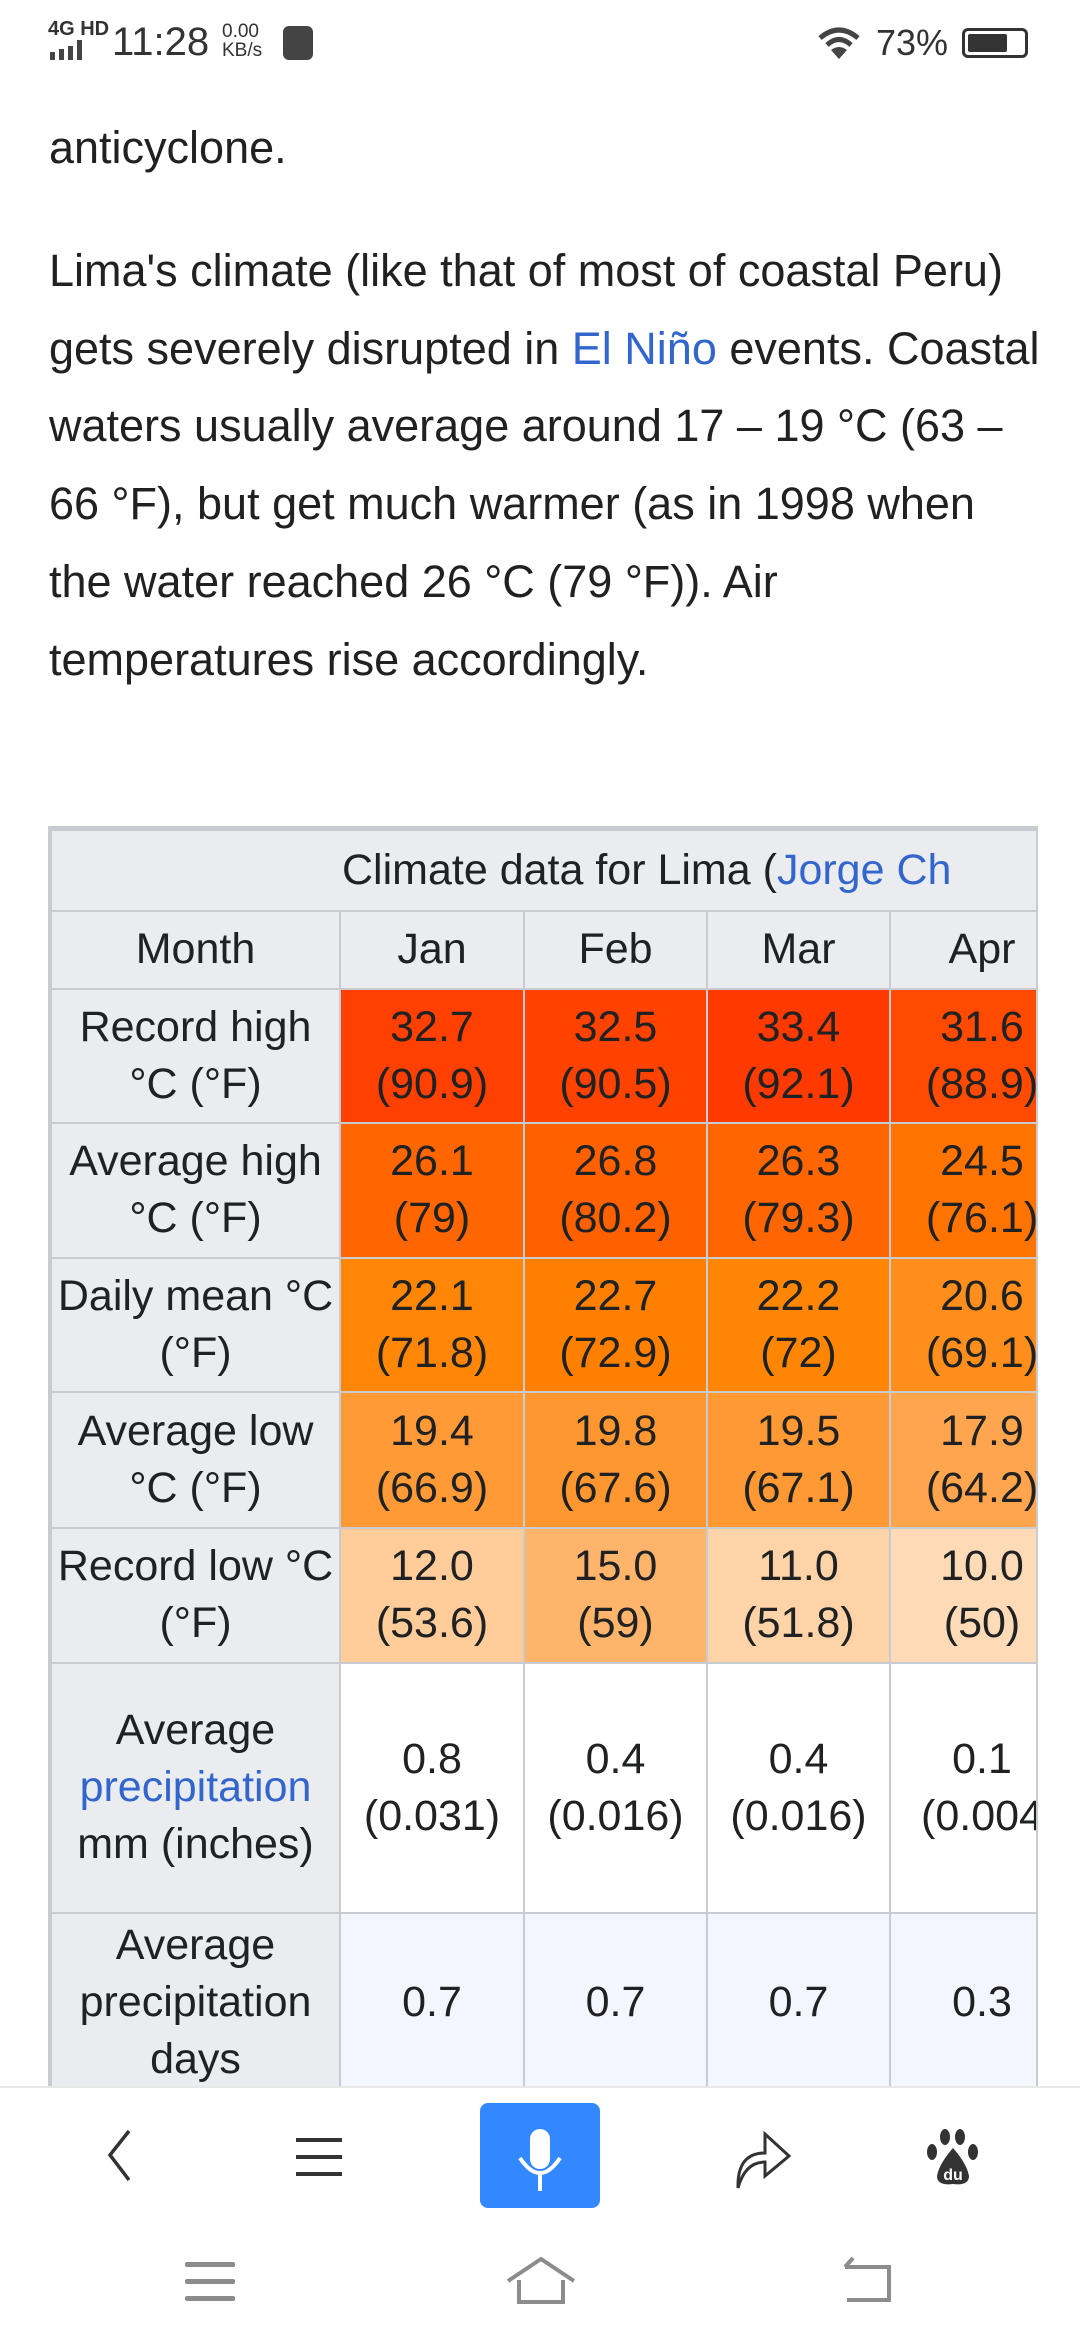 The image size is (1080, 2340). What do you see at coordinates (798, 1324) in the screenshot?
I see `cell: 22.2 (72)` at bounding box center [798, 1324].